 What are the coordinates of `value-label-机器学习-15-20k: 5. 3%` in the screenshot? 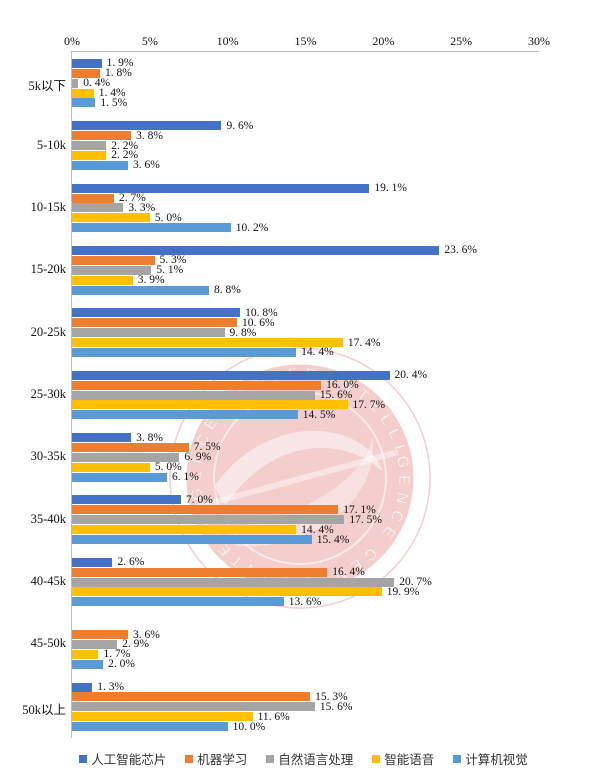 It's located at (173, 260).